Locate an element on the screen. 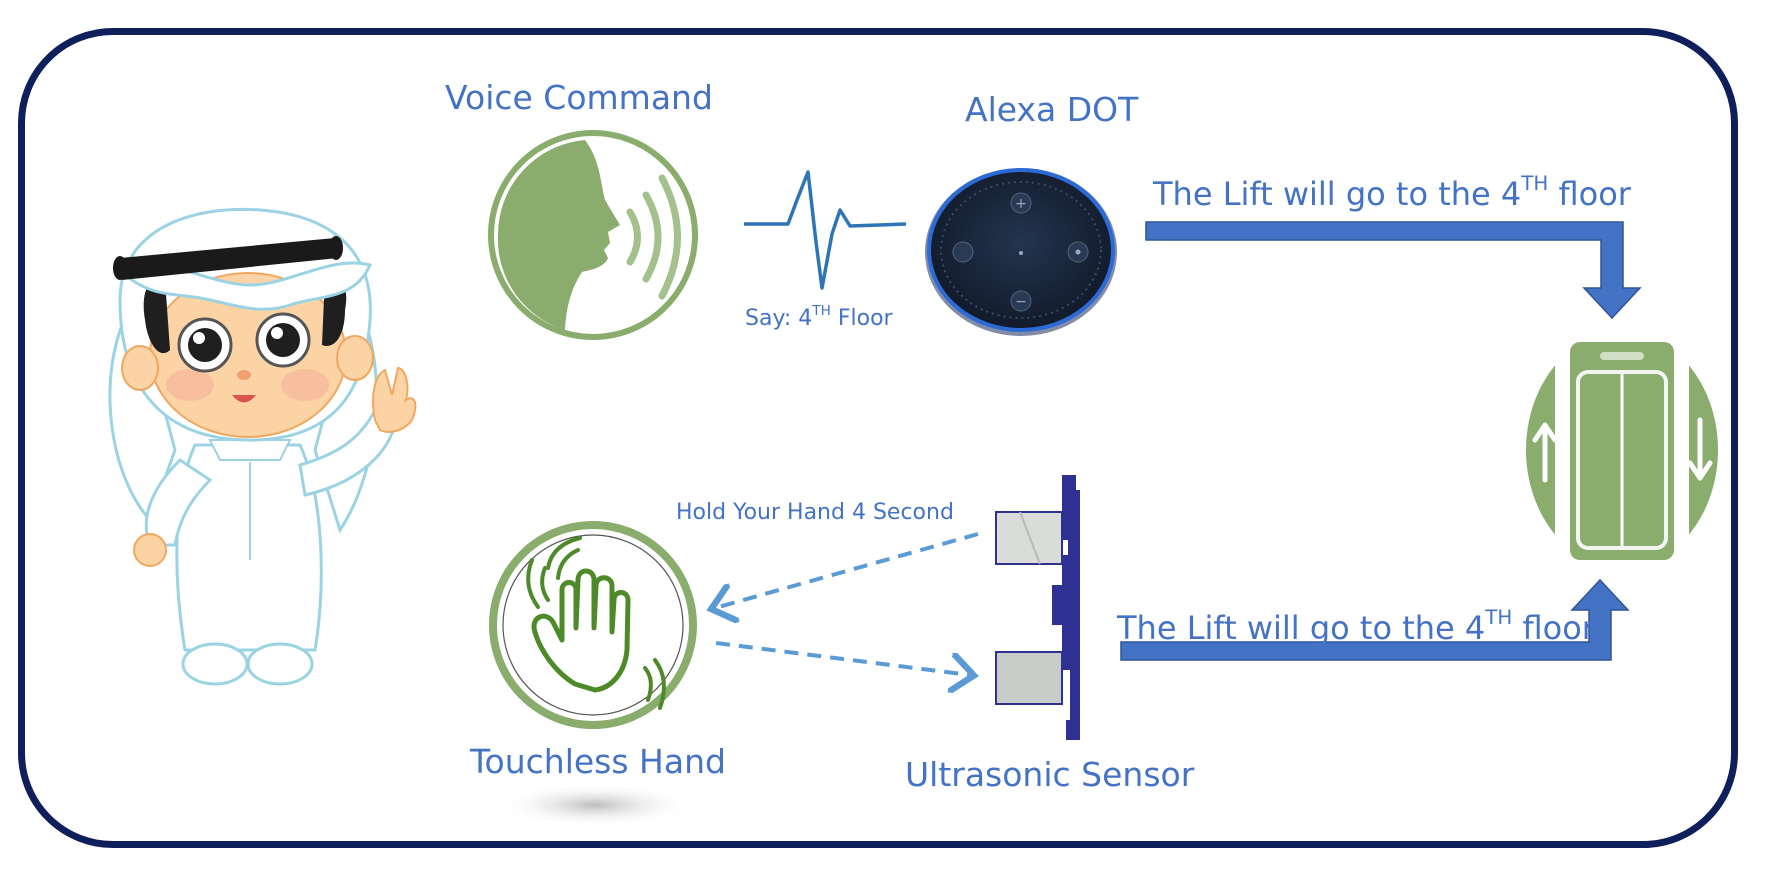 This screenshot has width=1766, height=882. alexa-dot-label: Alexa DOT is located at coordinates (1052, 109).